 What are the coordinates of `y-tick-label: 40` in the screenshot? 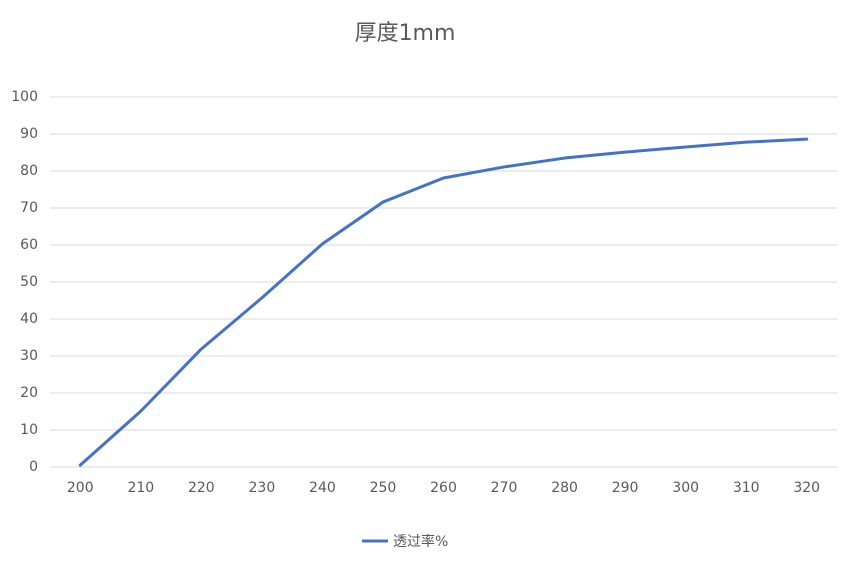 It's located at (29, 319).